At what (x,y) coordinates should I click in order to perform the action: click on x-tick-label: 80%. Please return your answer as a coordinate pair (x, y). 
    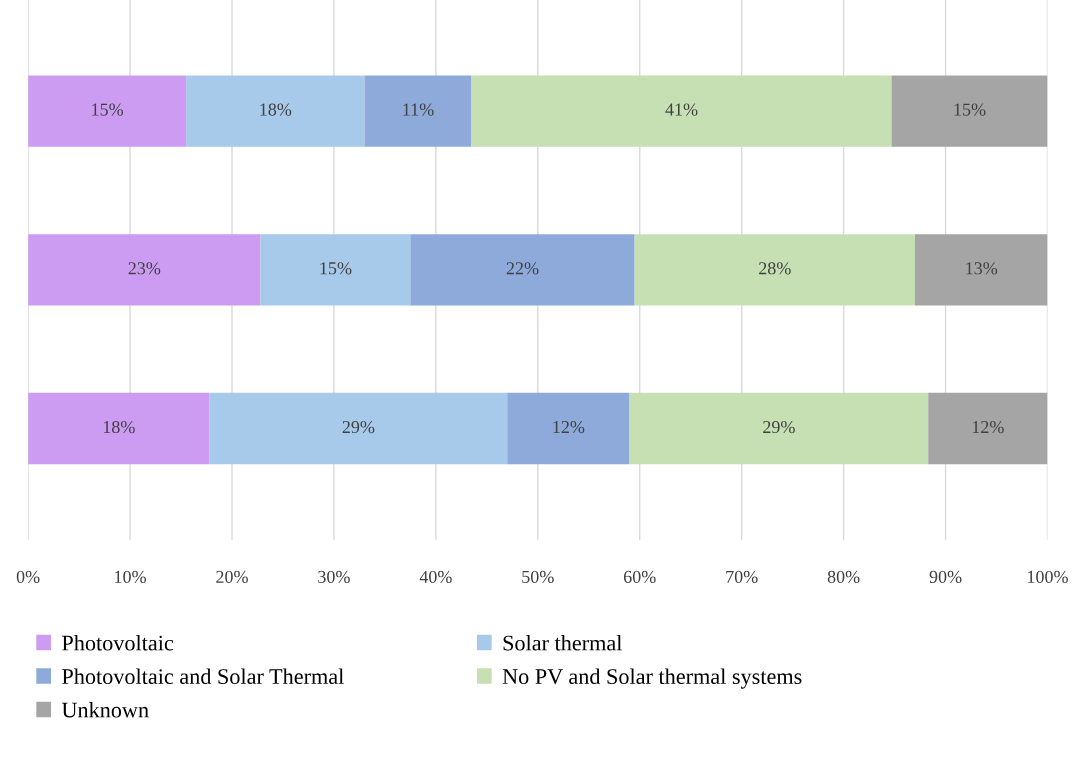
    Looking at the image, I should click on (843, 577).